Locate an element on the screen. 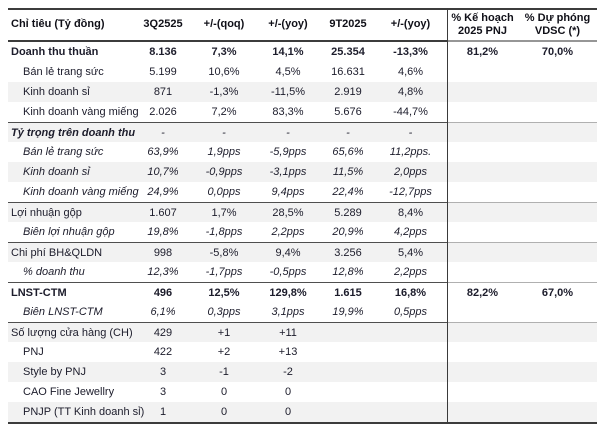  table-cell: 70,0% is located at coordinates (557, 52).